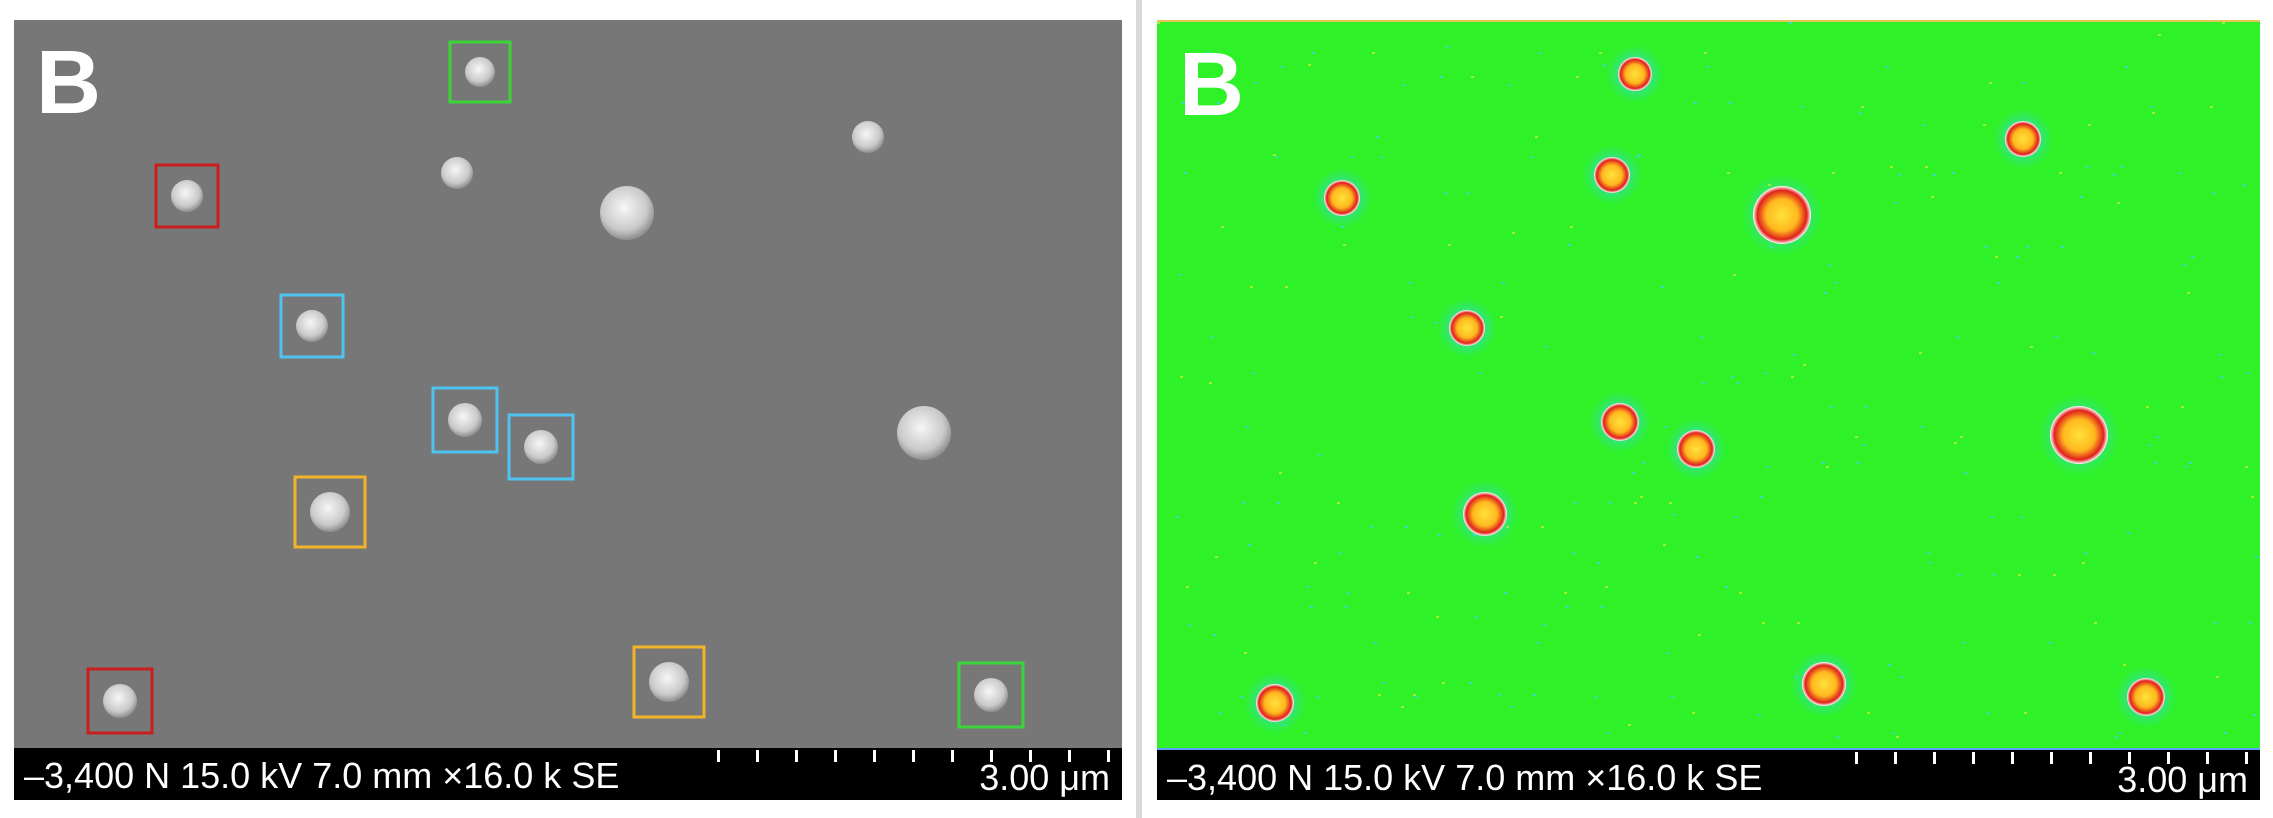 This screenshot has height=818, width=2273. I want to click on panel-divider, so click(1139, 409).